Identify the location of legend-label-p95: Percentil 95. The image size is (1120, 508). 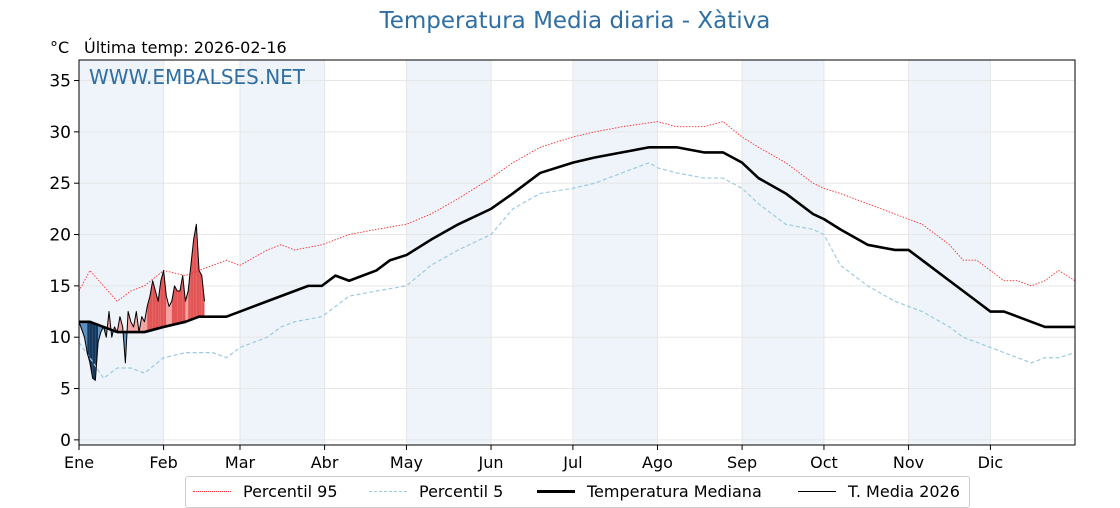
(290, 491).